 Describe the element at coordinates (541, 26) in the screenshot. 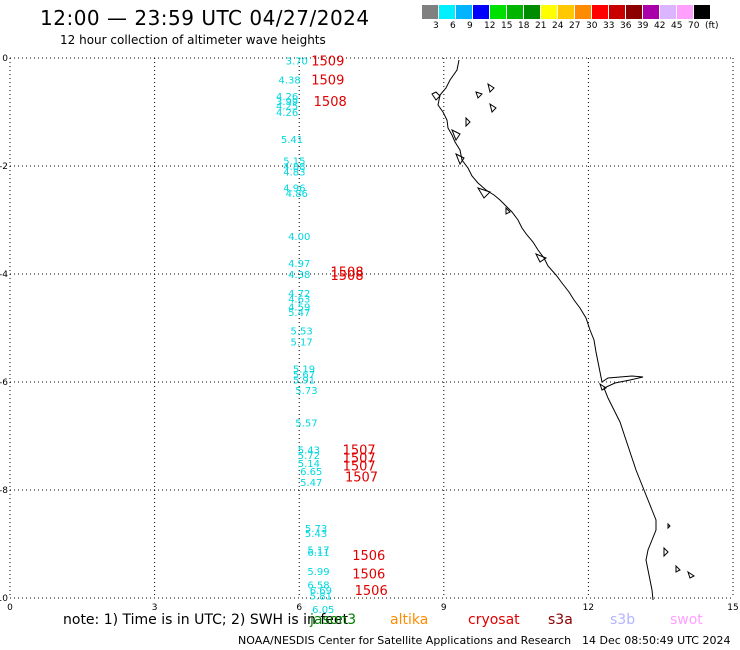

I see `legend-label: 21` at that location.